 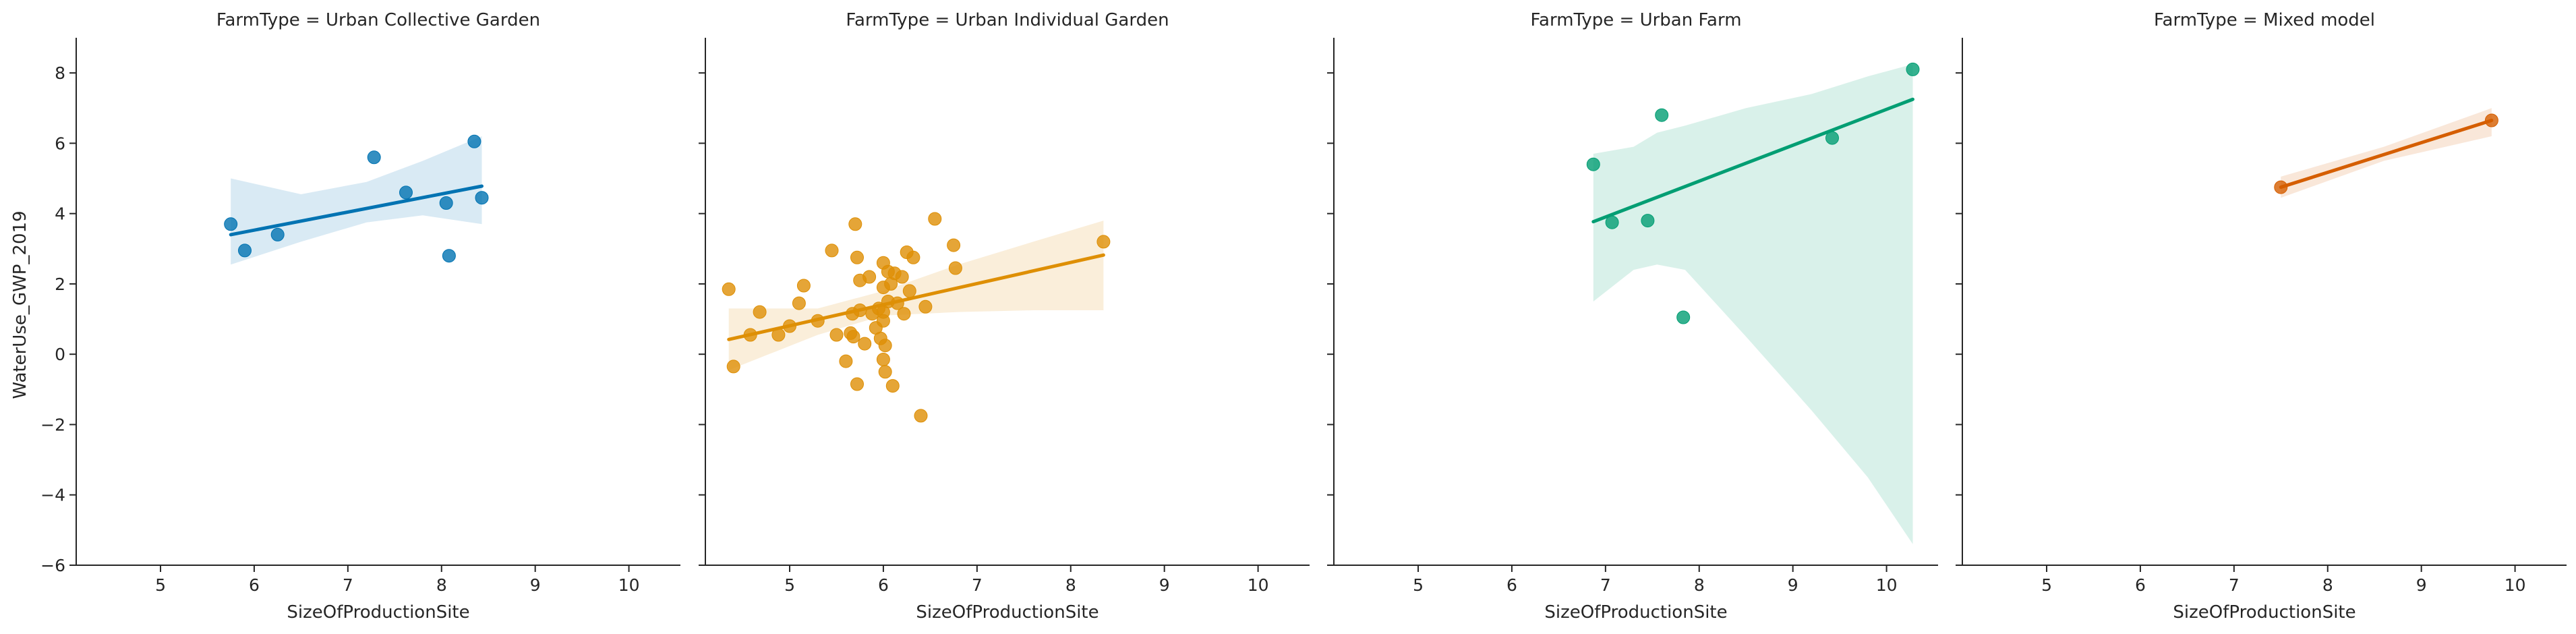 I want to click on y-tick-label: −2, so click(x=52, y=424).